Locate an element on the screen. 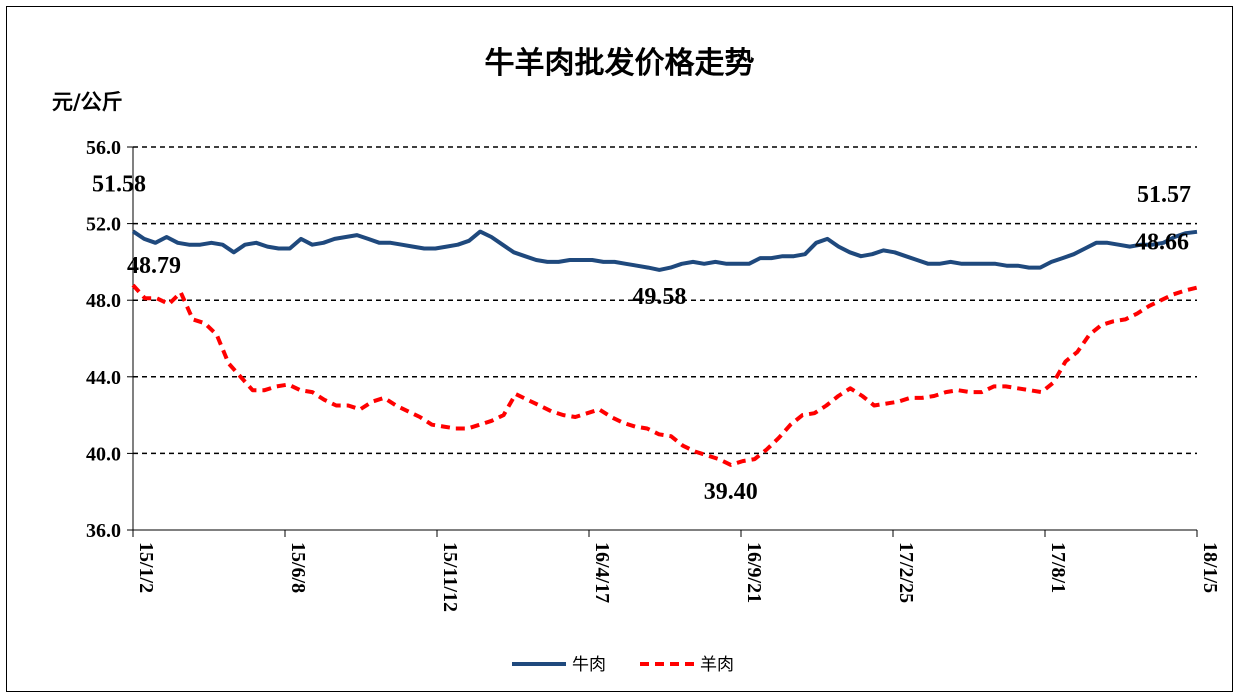 The height and width of the screenshot is (698, 1239). data-label: 51.58 is located at coordinates (119, 184).